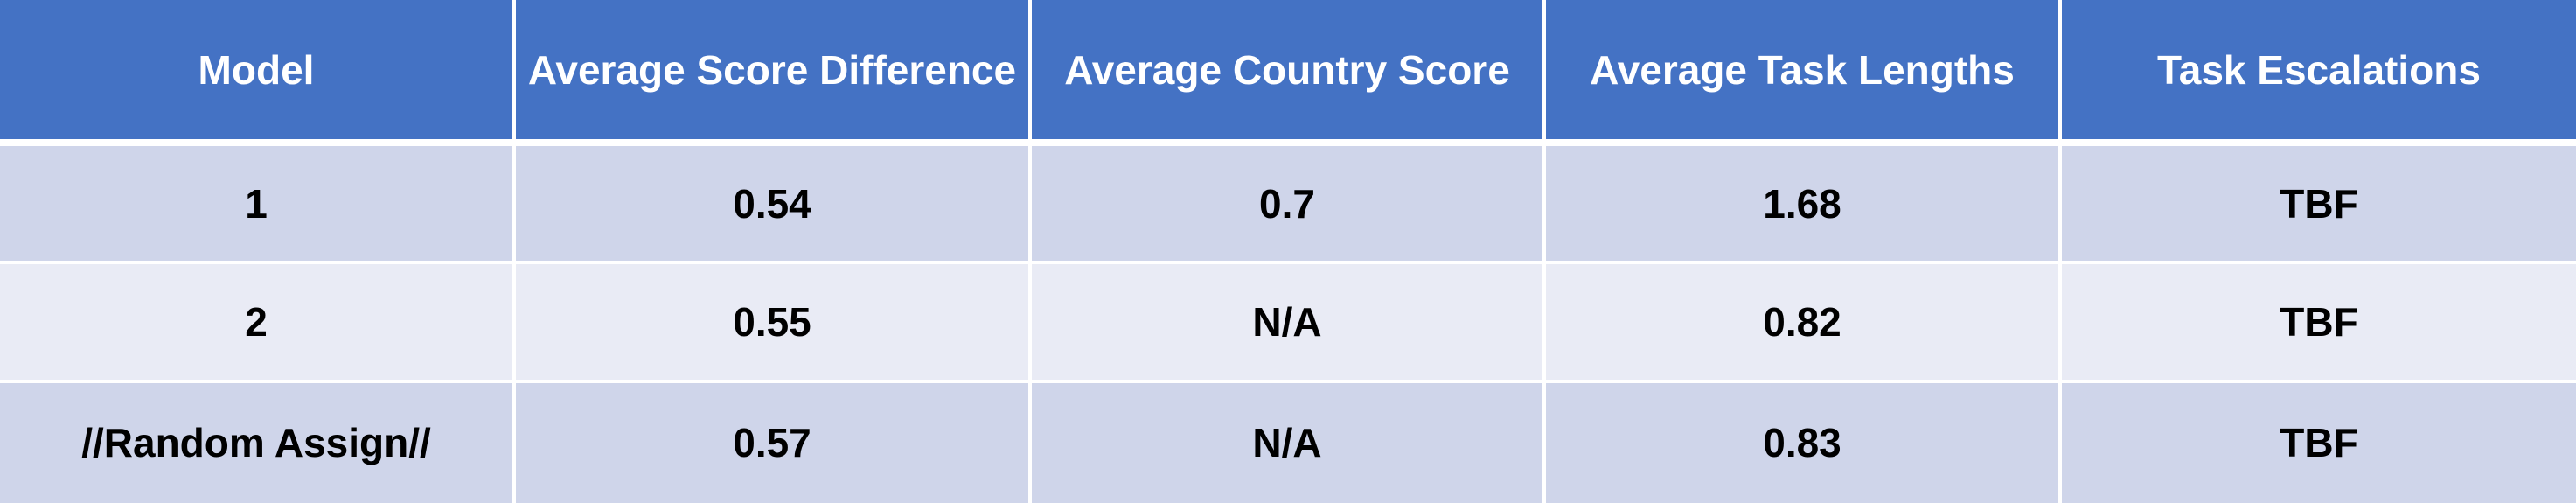 This screenshot has height=503, width=2576. Describe the element at coordinates (1804, 206) in the screenshot. I see `cell-average-task-lengths: 1.68` at that location.